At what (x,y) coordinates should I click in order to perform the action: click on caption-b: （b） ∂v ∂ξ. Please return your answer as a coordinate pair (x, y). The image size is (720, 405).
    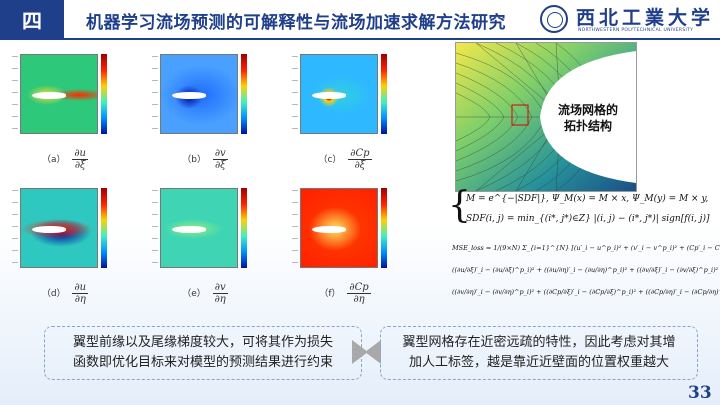
    Looking at the image, I should click on (205, 159).